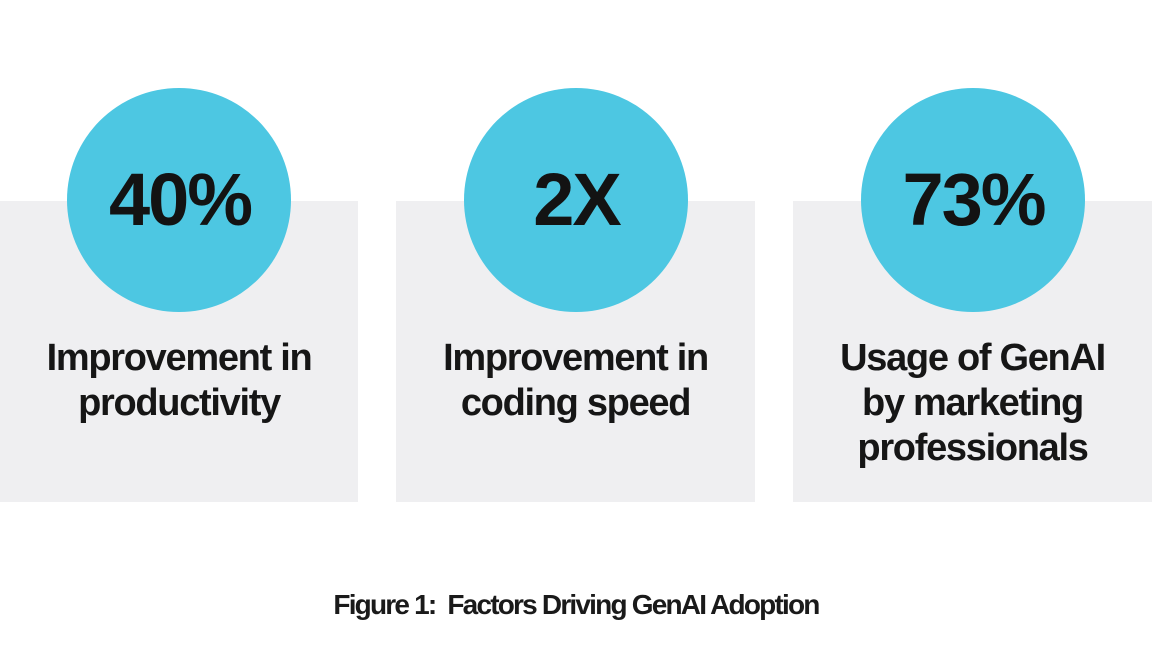 The width and height of the screenshot is (1152, 648). What do you see at coordinates (576, 604) in the screenshot?
I see `figure-caption: Figure 1: Factors Driving GenAI Adoption` at bounding box center [576, 604].